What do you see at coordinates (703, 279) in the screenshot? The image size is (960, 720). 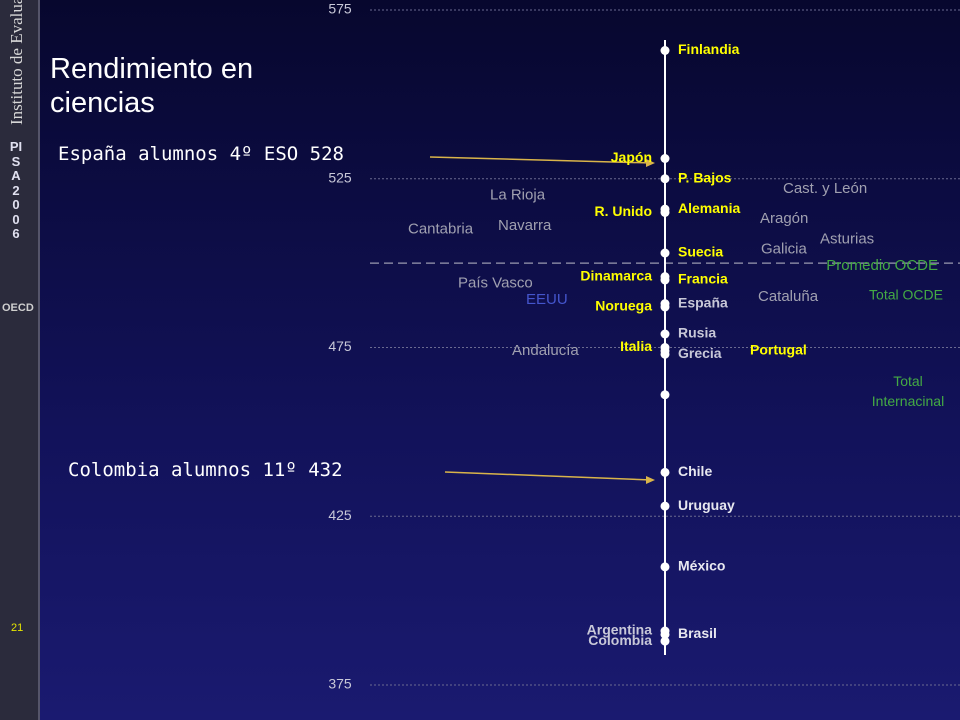 I see `point-label: Francia` at bounding box center [703, 279].